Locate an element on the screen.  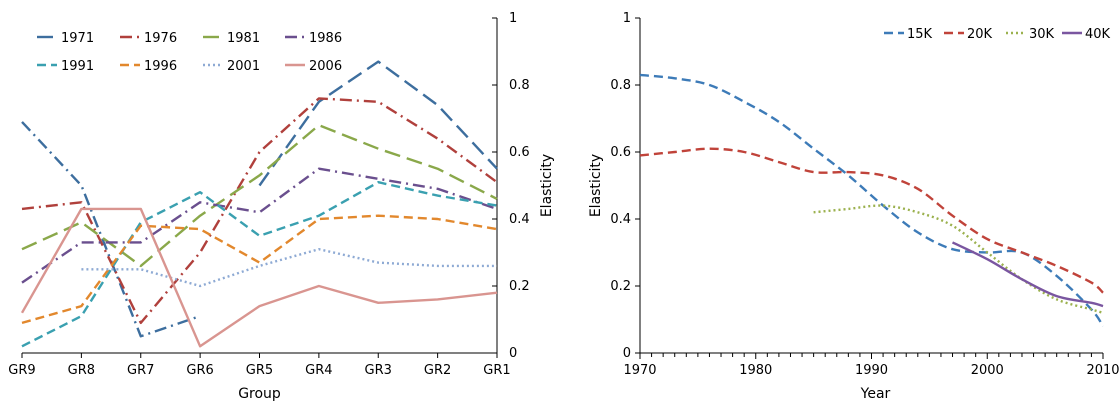
series-30K-line is located at coordinates (958, 259).